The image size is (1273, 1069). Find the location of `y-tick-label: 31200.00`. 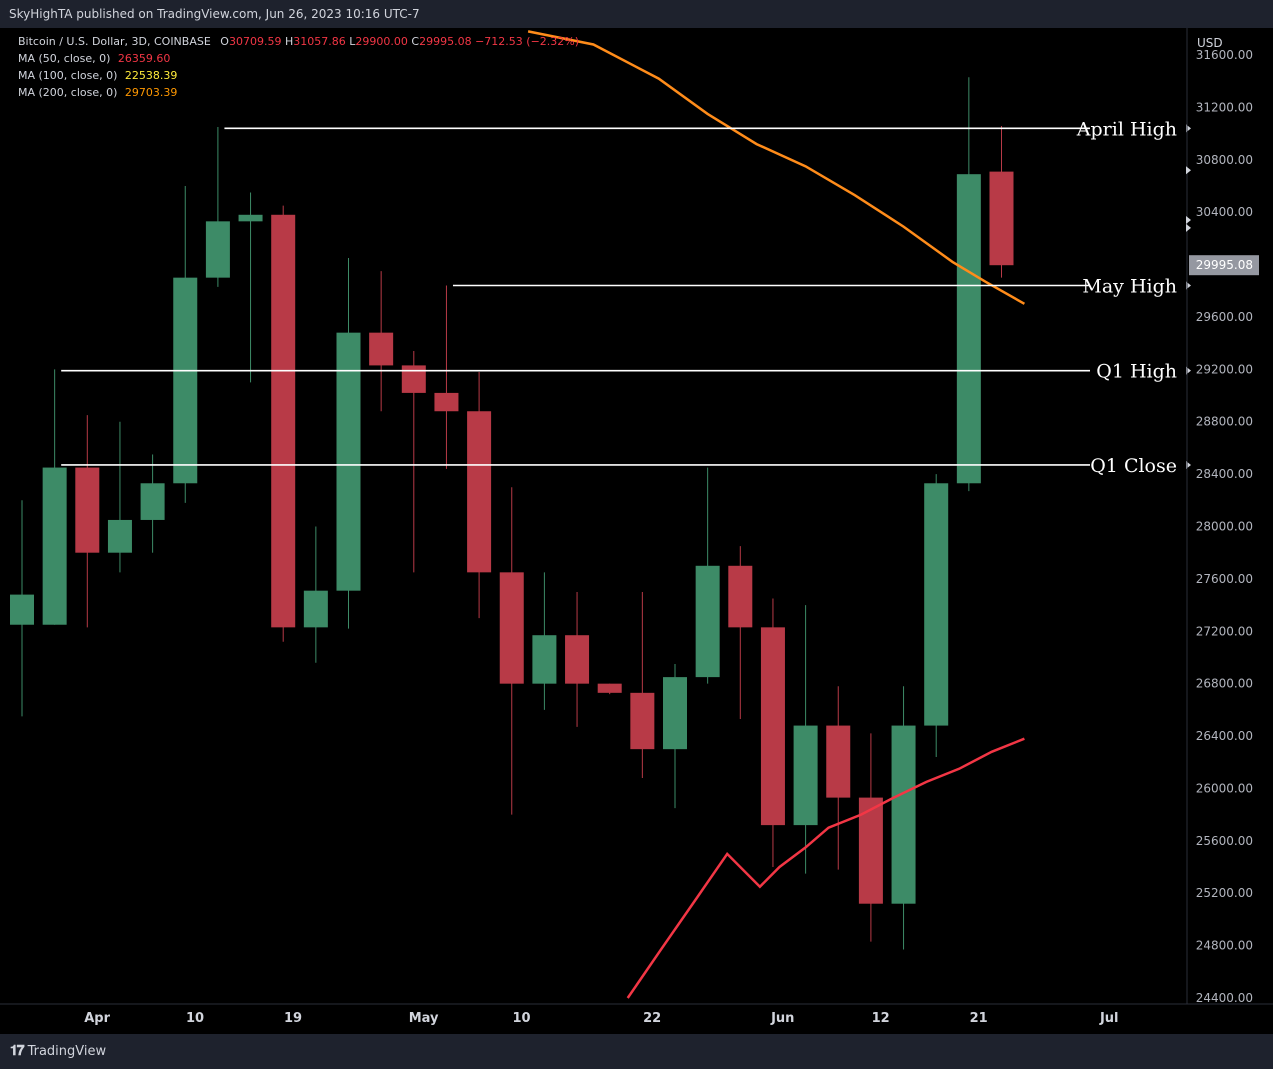

y-tick-label: 31200.00 is located at coordinates (1224, 107).